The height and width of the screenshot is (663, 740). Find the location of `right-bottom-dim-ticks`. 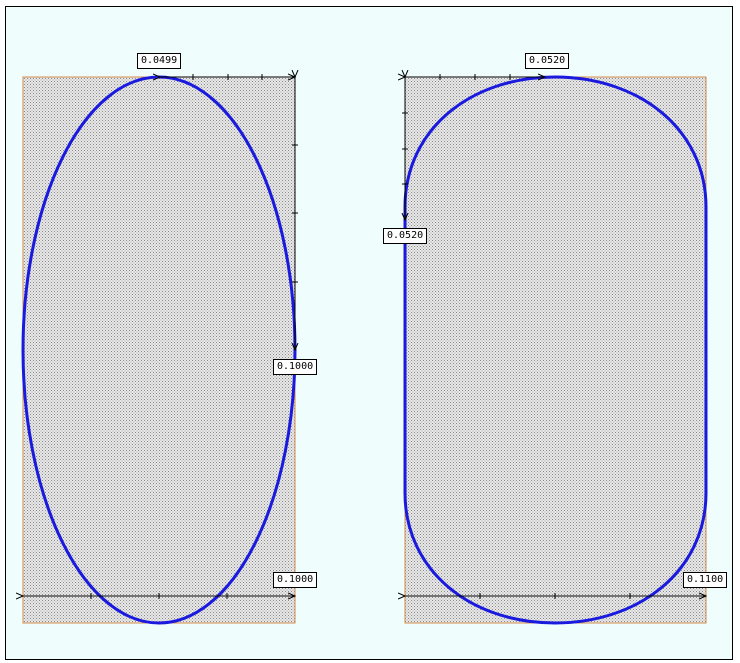

right-bottom-dim-ticks is located at coordinates (555, 596).